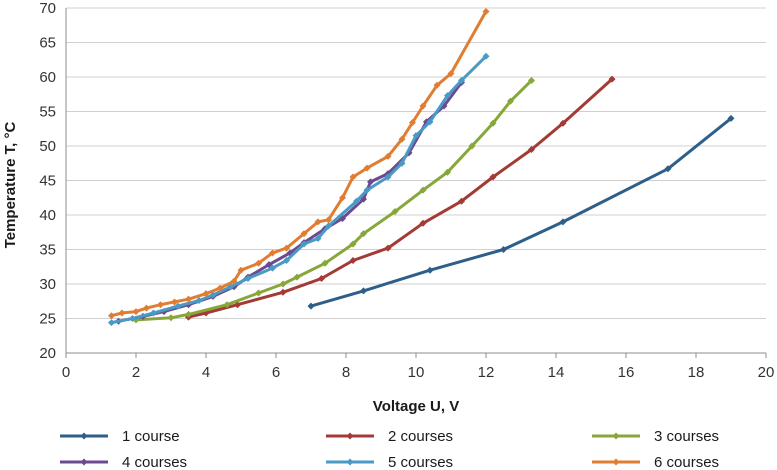  I want to click on y-tick-label: 35, so click(47, 250).